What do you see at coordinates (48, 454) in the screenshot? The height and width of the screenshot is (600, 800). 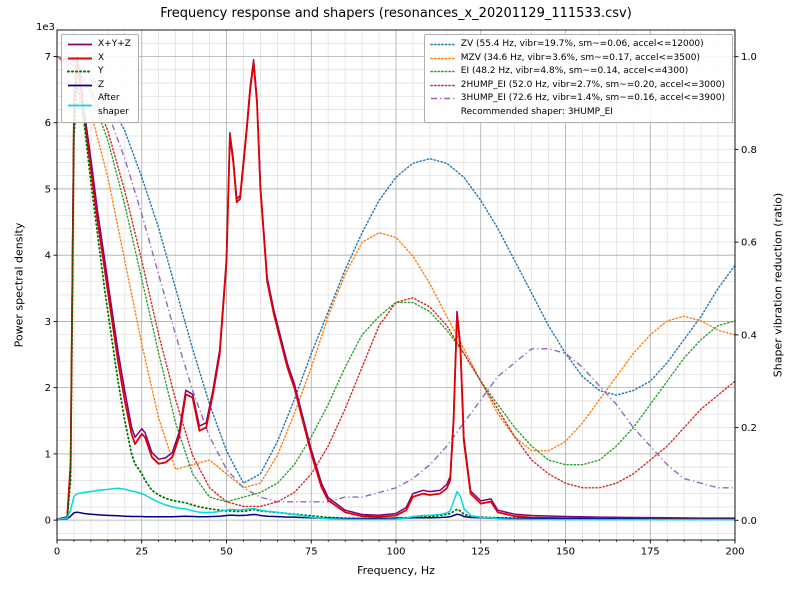 I see `left-y-tick-label: 1` at bounding box center [48, 454].